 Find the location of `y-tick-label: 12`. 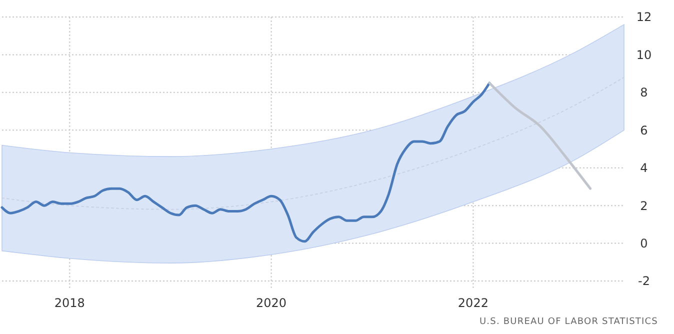

y-tick-label: 12 is located at coordinates (644, 17).